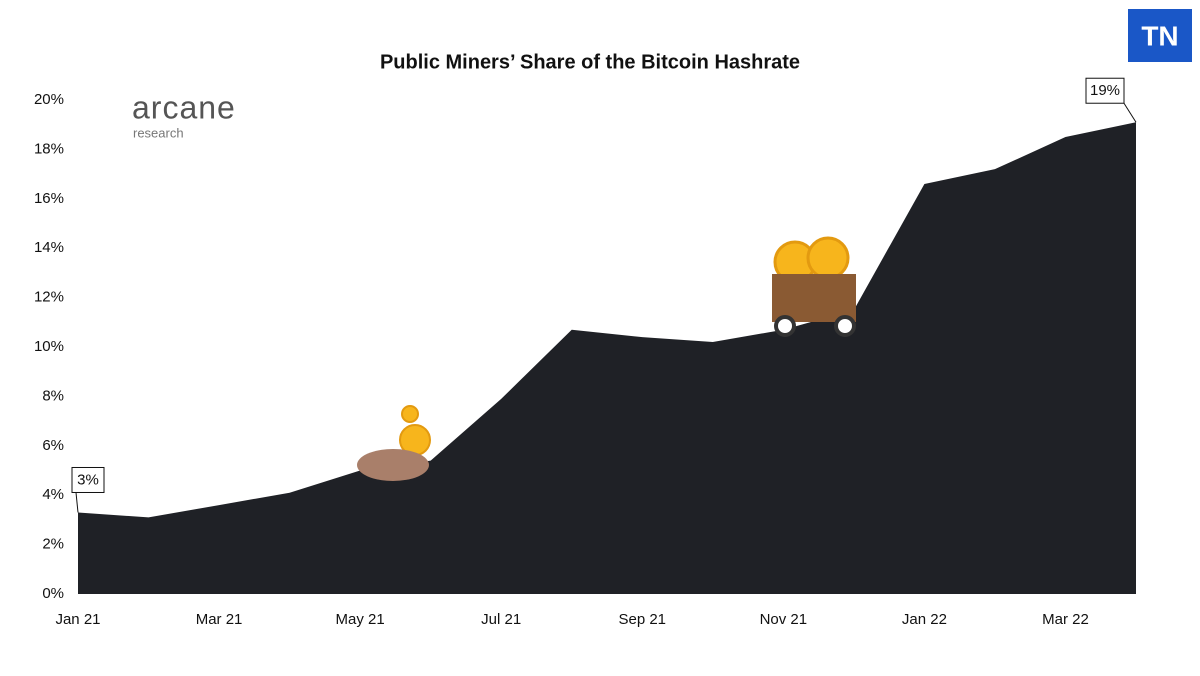 This screenshot has height=676, width=1200. Describe the element at coordinates (53, 593) in the screenshot. I see `y-tick-label: 0%` at that location.